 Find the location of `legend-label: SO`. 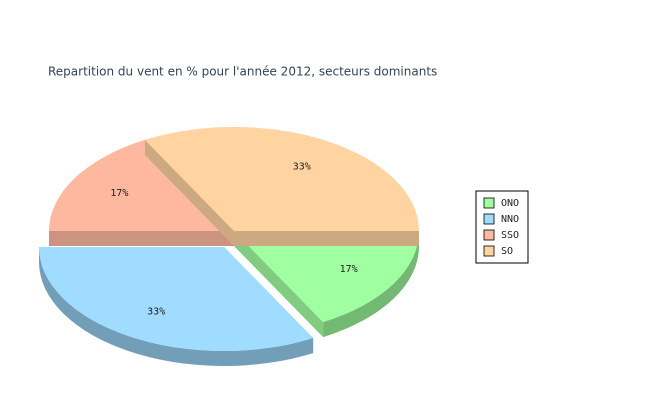

legend-label: SO is located at coordinates (507, 251).